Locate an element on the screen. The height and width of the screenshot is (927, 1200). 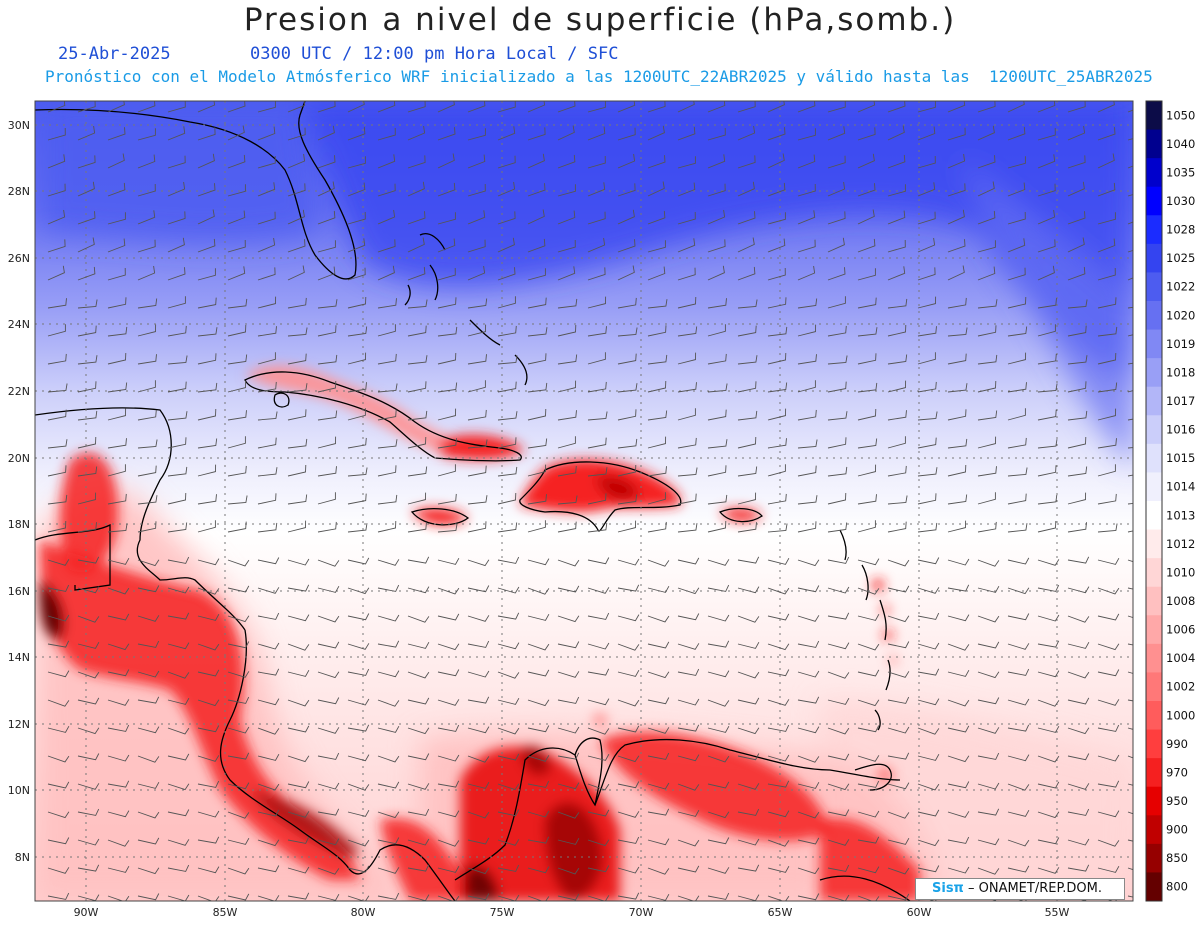
lat-label: 30N is located at coordinates (19, 125).